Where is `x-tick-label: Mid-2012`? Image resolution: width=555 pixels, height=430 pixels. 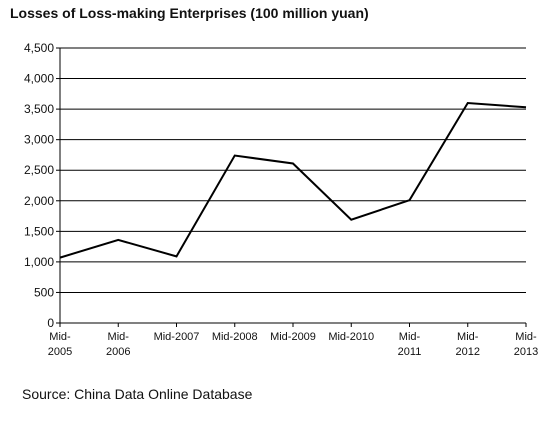
x-tick-label: Mid-2012 is located at coordinates (468, 344).